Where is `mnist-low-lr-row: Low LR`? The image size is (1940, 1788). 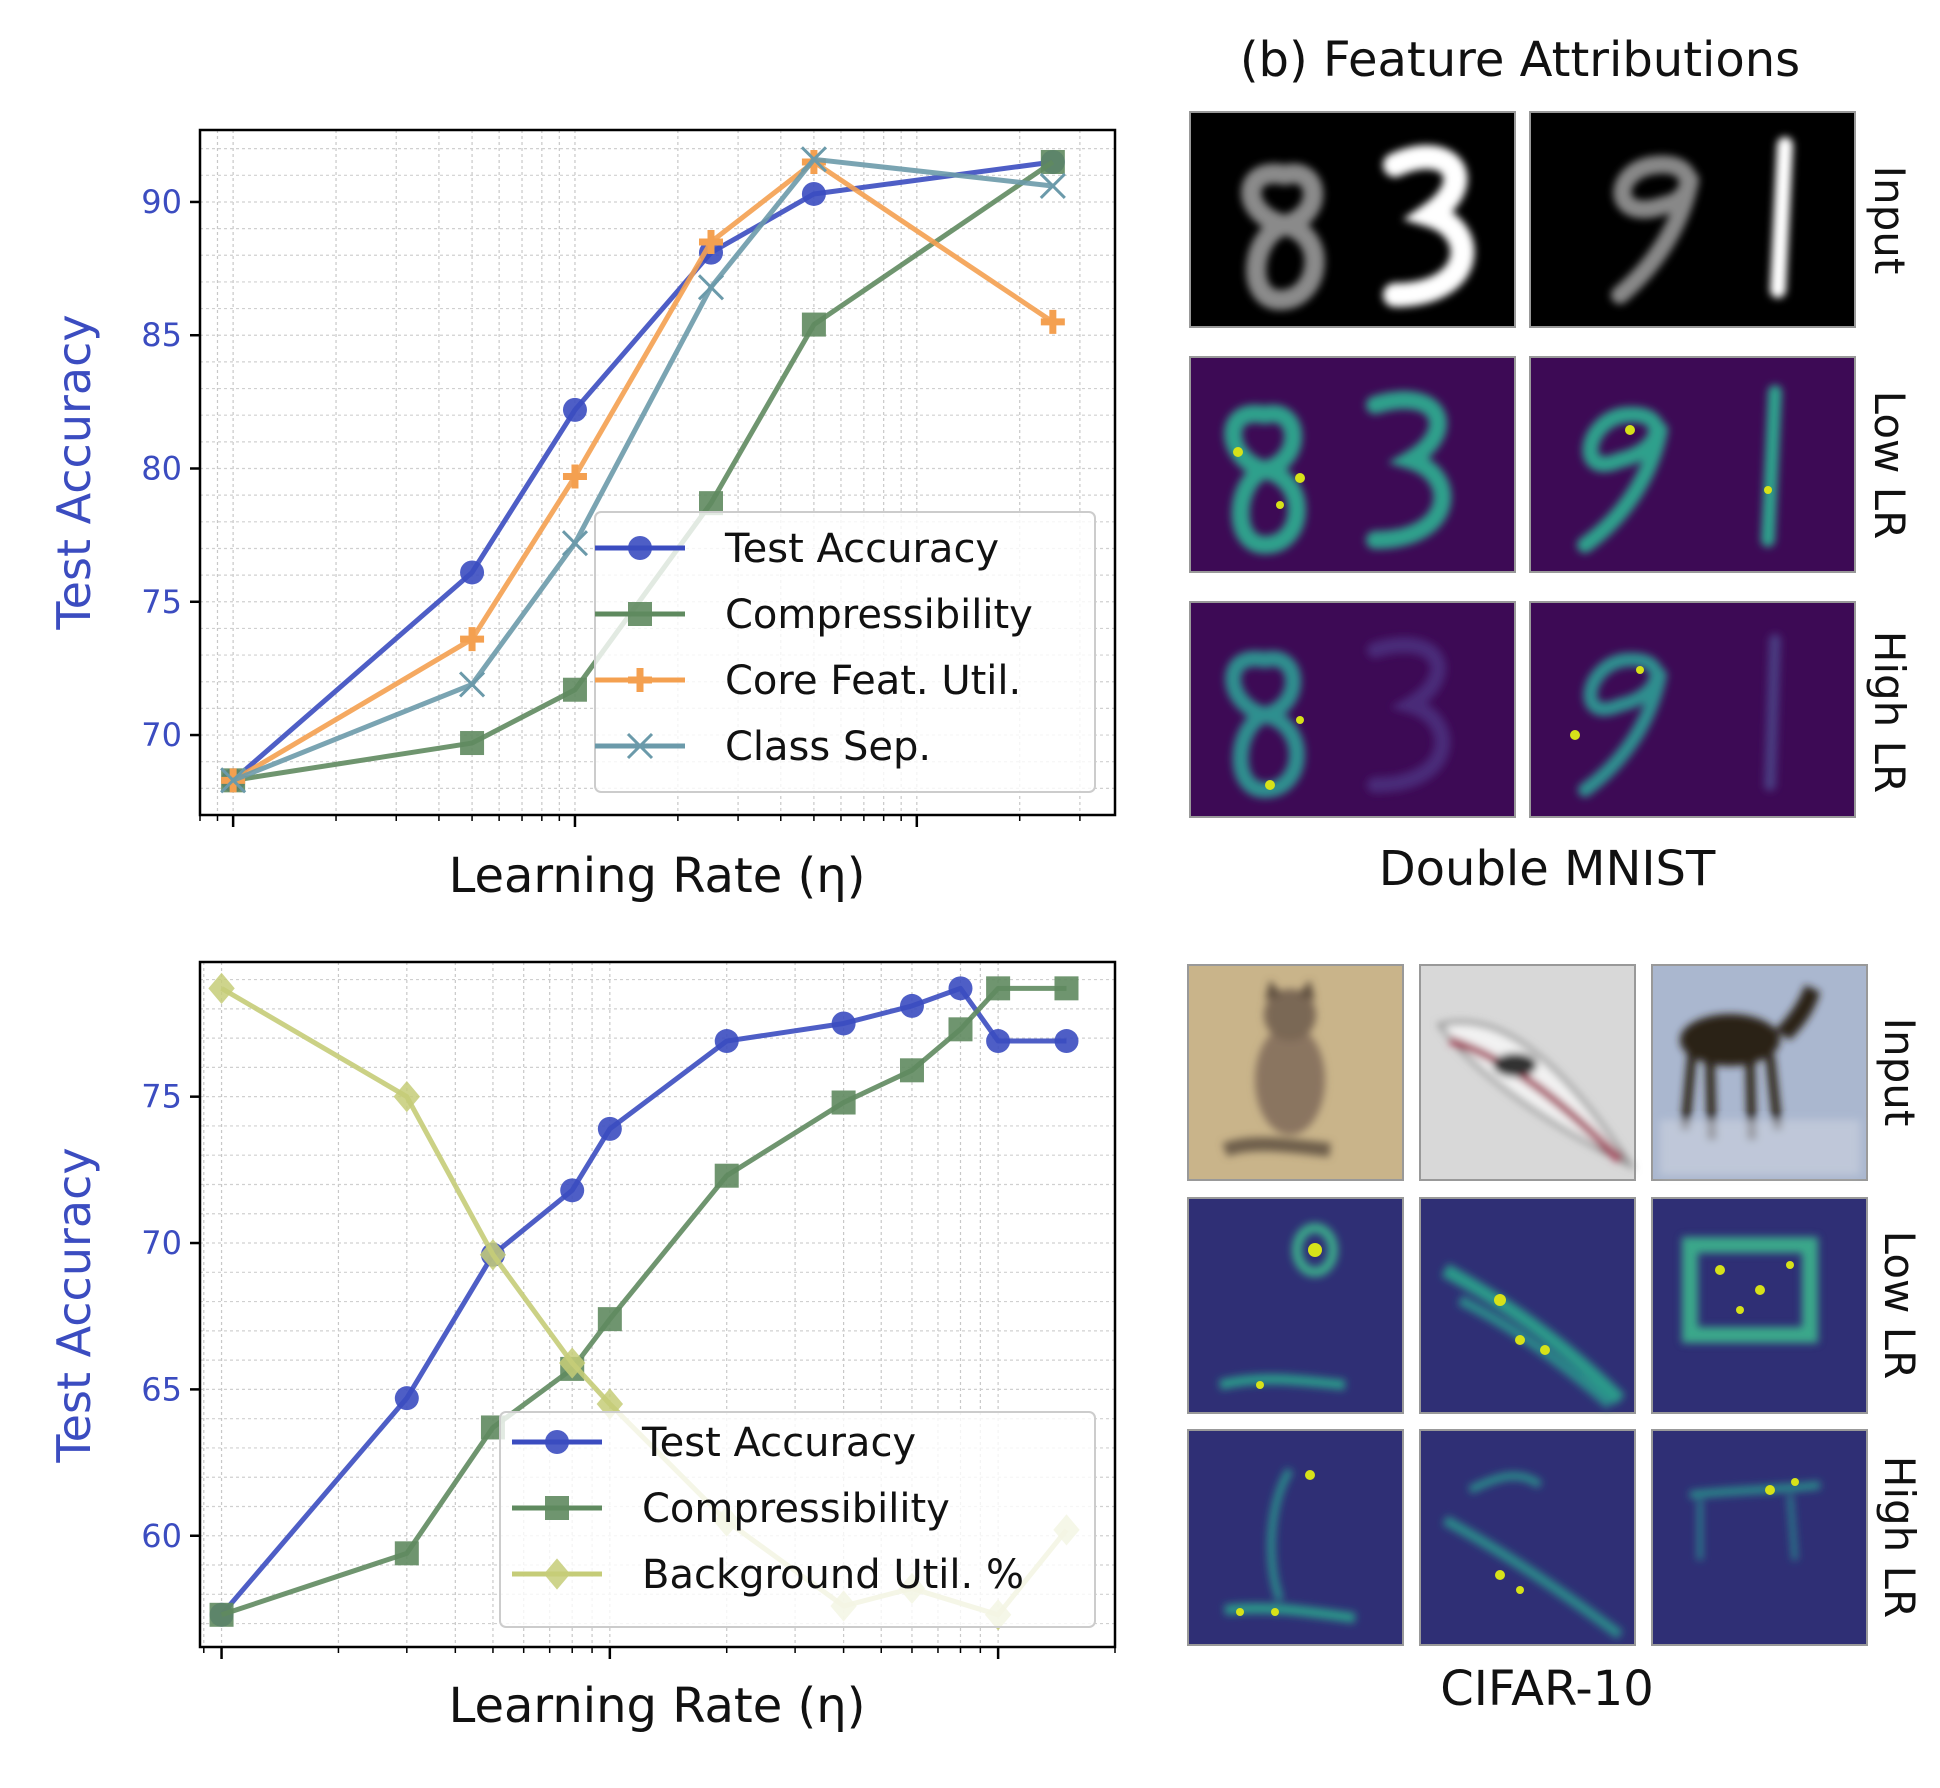 mnist-low-lr-row: Low LR is located at coordinates (1551, 464).